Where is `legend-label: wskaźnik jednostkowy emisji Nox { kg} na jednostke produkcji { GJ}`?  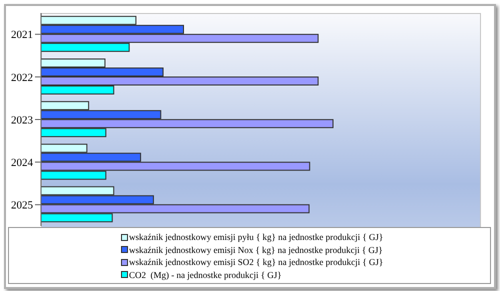
legend-label: wskaźnik jednostkowy emisji Nox { kg} na jednostke produkcji { GJ} is located at coordinates (256, 249).